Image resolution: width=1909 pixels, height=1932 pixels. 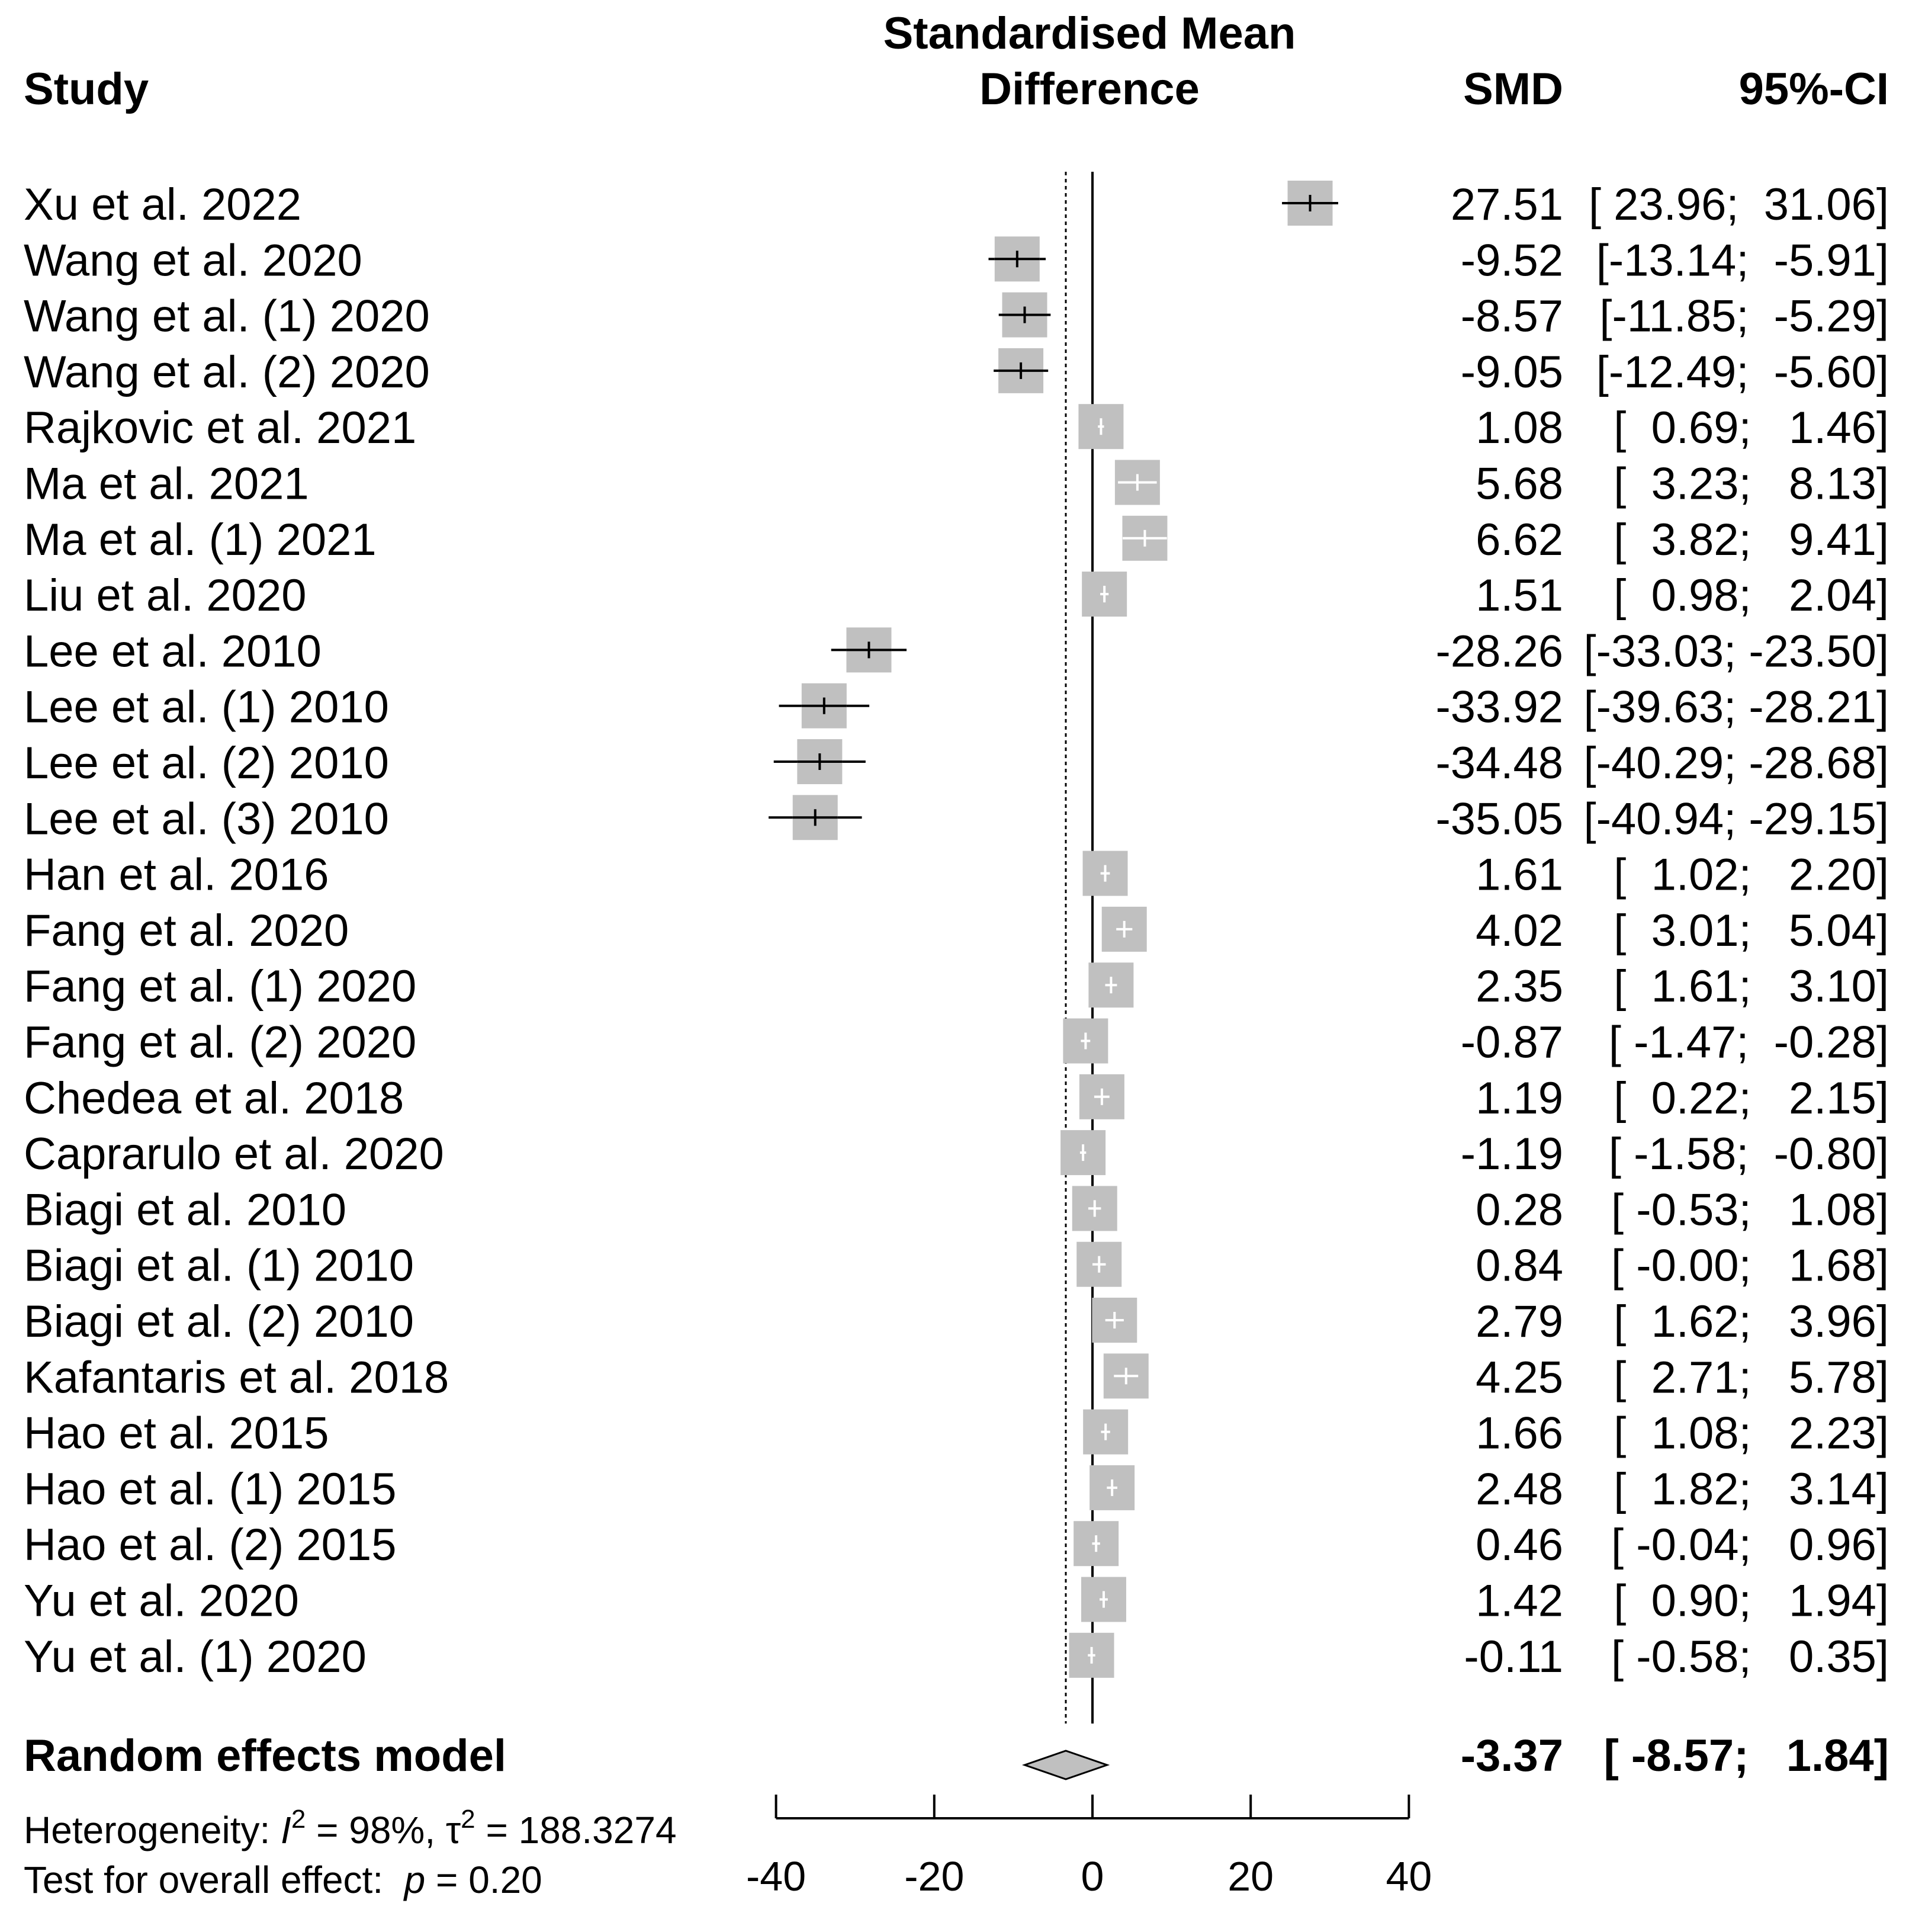 What do you see at coordinates (236, 1377) in the screenshot?
I see `study-name: Kafantaris et al. 2018` at bounding box center [236, 1377].